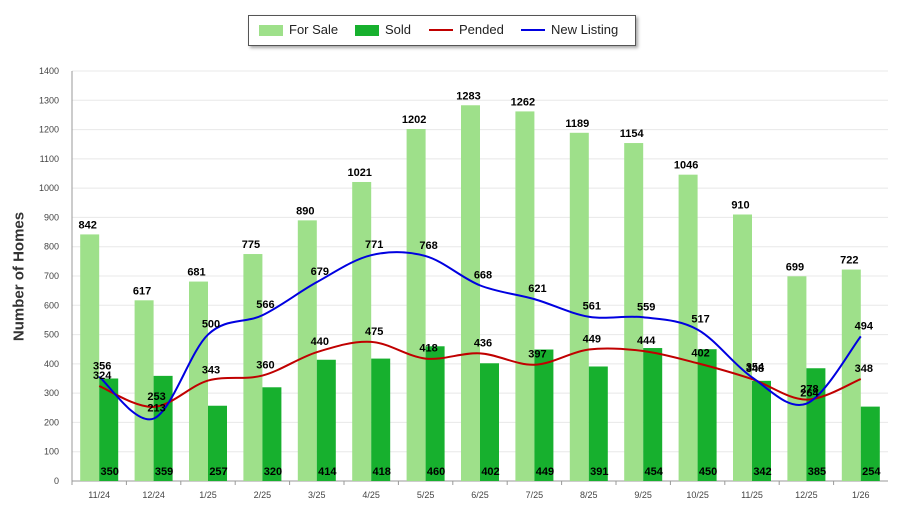 The height and width of the screenshot is (514, 914). What do you see at coordinates (523, 102) in the screenshot?
I see `data-label-for-sale: 1262` at bounding box center [523, 102].